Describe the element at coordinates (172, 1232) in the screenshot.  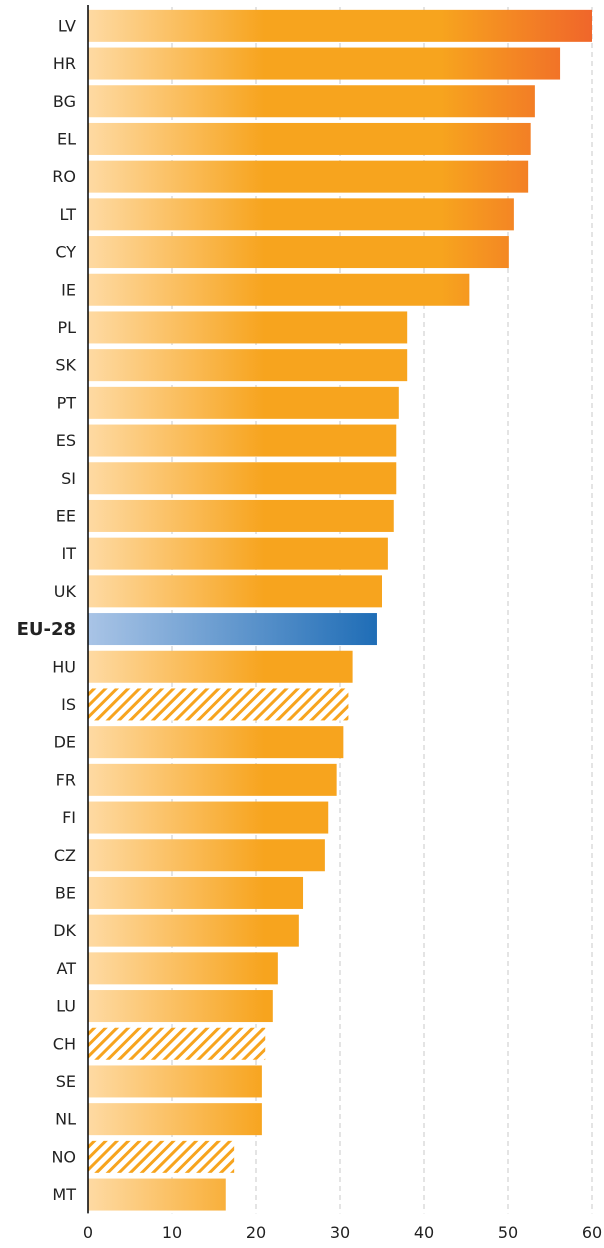
I see `x-tick-label: 10` at that location.